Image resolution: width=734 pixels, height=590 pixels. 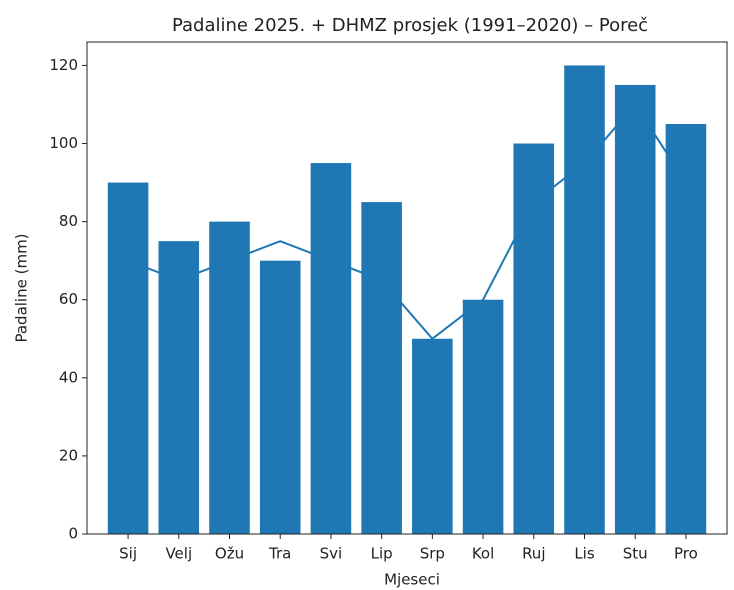 What do you see at coordinates (128, 554) in the screenshot?
I see `x-tick-label: Sij` at bounding box center [128, 554].